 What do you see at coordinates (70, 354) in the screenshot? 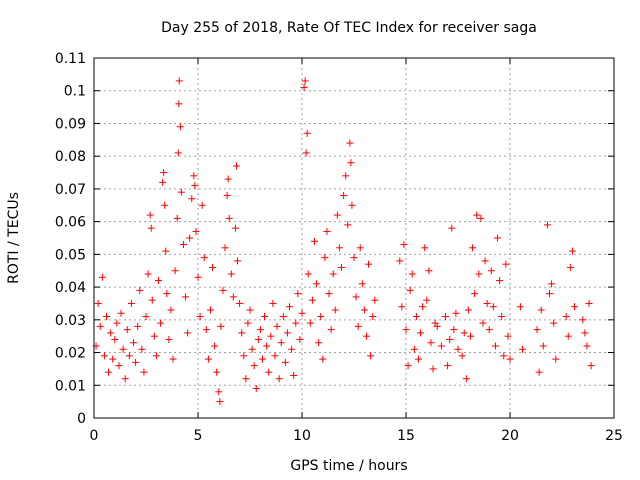
I see `y-tick-label: 0.02` at bounding box center [70, 354].